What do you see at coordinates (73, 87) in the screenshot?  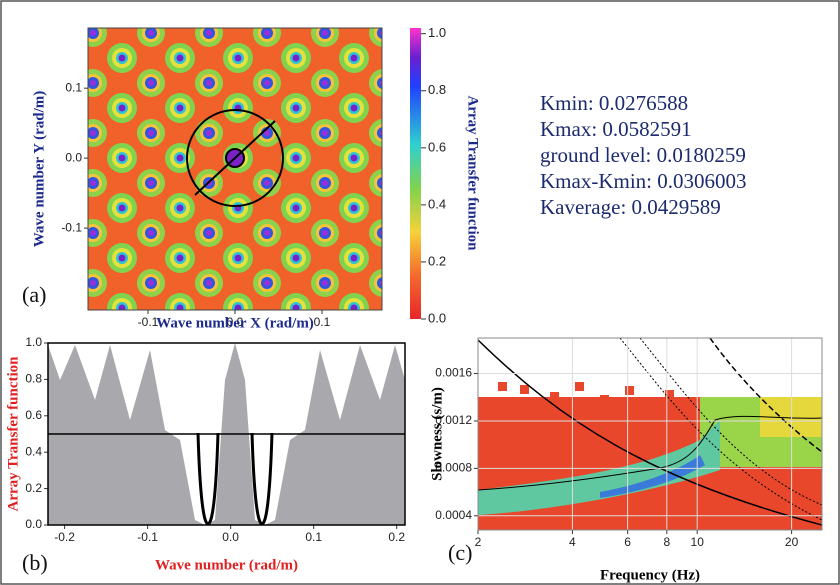 I see `y-tick-label: 0.1` at bounding box center [73, 87].